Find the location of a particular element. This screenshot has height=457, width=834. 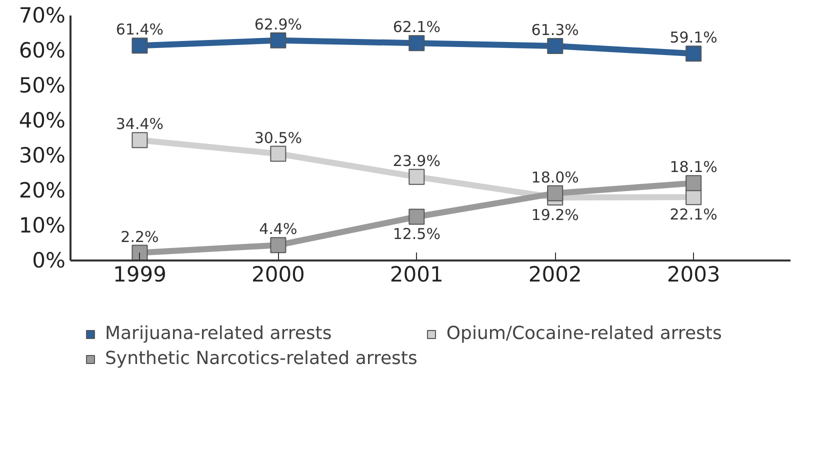

data-label: 62.1% is located at coordinates (416, 27).